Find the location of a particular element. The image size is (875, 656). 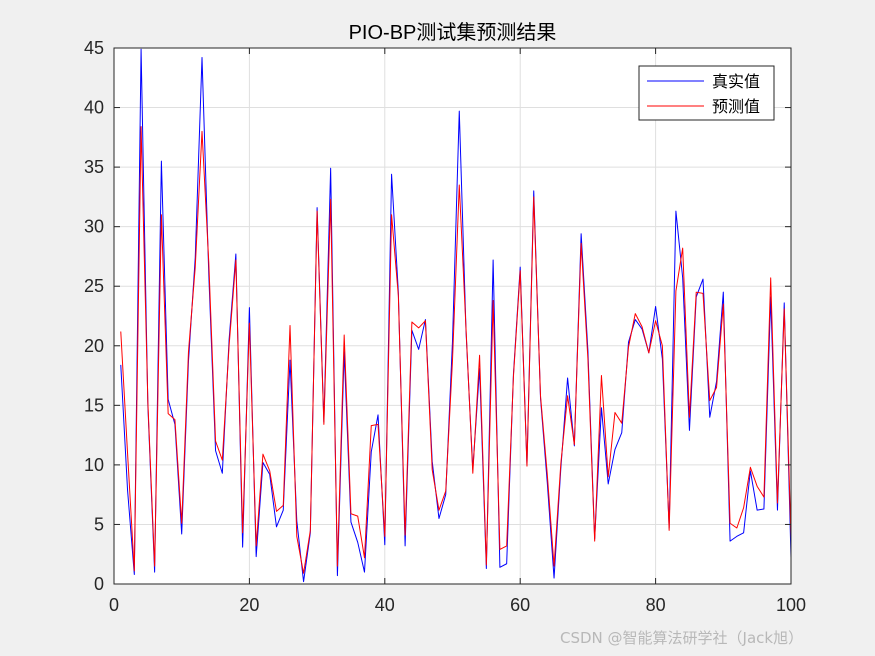

ytick-label: 0 is located at coordinates (99, 584).